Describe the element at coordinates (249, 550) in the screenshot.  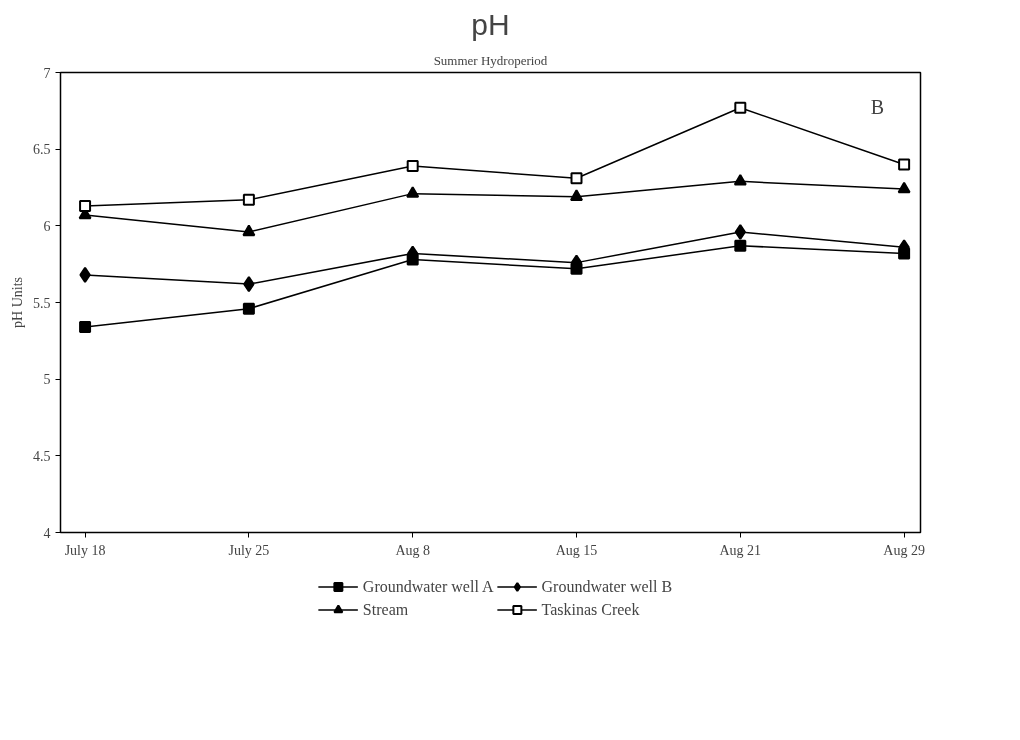
I see `x-tick-label: July 25` at that location.